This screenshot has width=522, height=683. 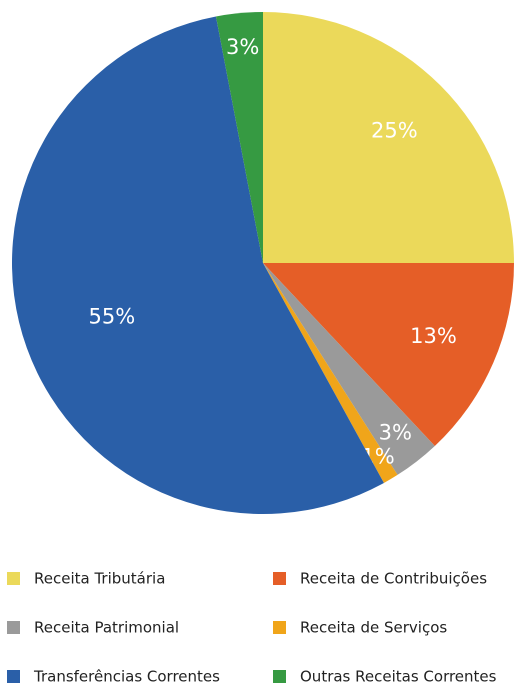 I want to click on slice-label: 55%, so click(x=112, y=316).